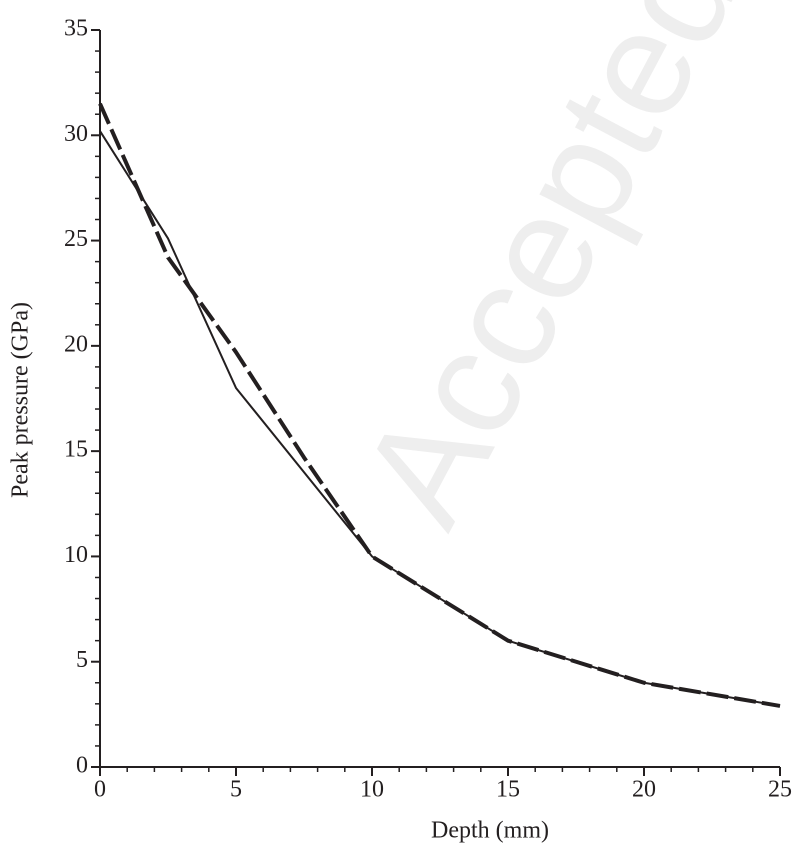 The image size is (804, 852). Describe the element at coordinates (21, 400) in the screenshot. I see `y-axis-label: Peak pressure (GPa)` at that location.